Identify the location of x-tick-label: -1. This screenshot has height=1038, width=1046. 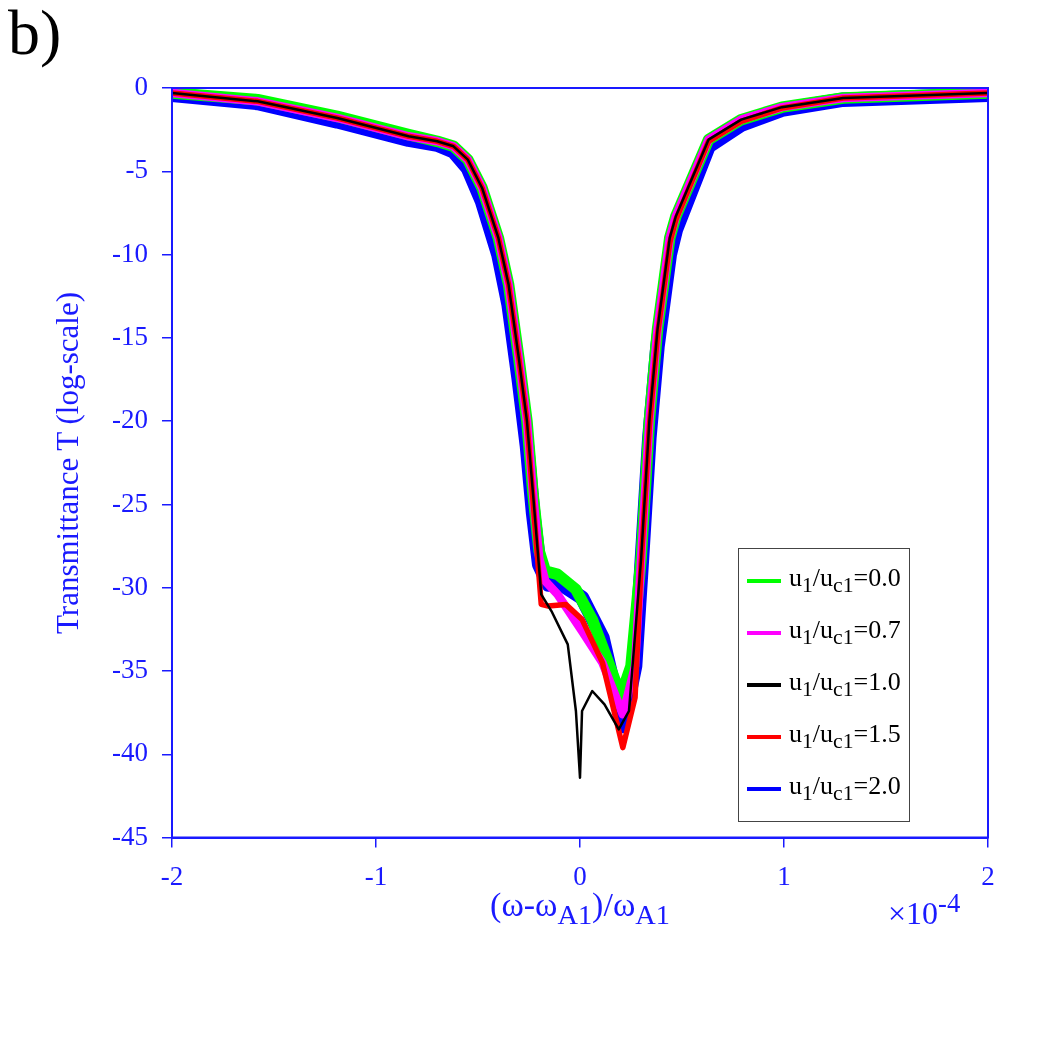
(376, 875).